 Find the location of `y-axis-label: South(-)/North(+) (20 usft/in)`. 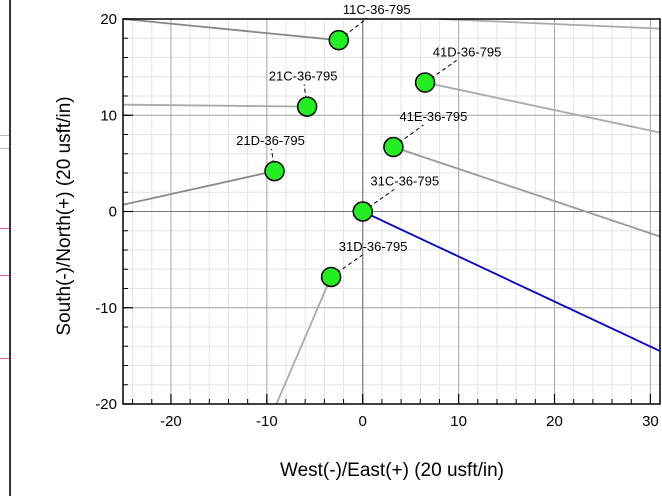

y-axis-label: South(-)/North(+) (20 usft/in) is located at coordinates (64, 215).